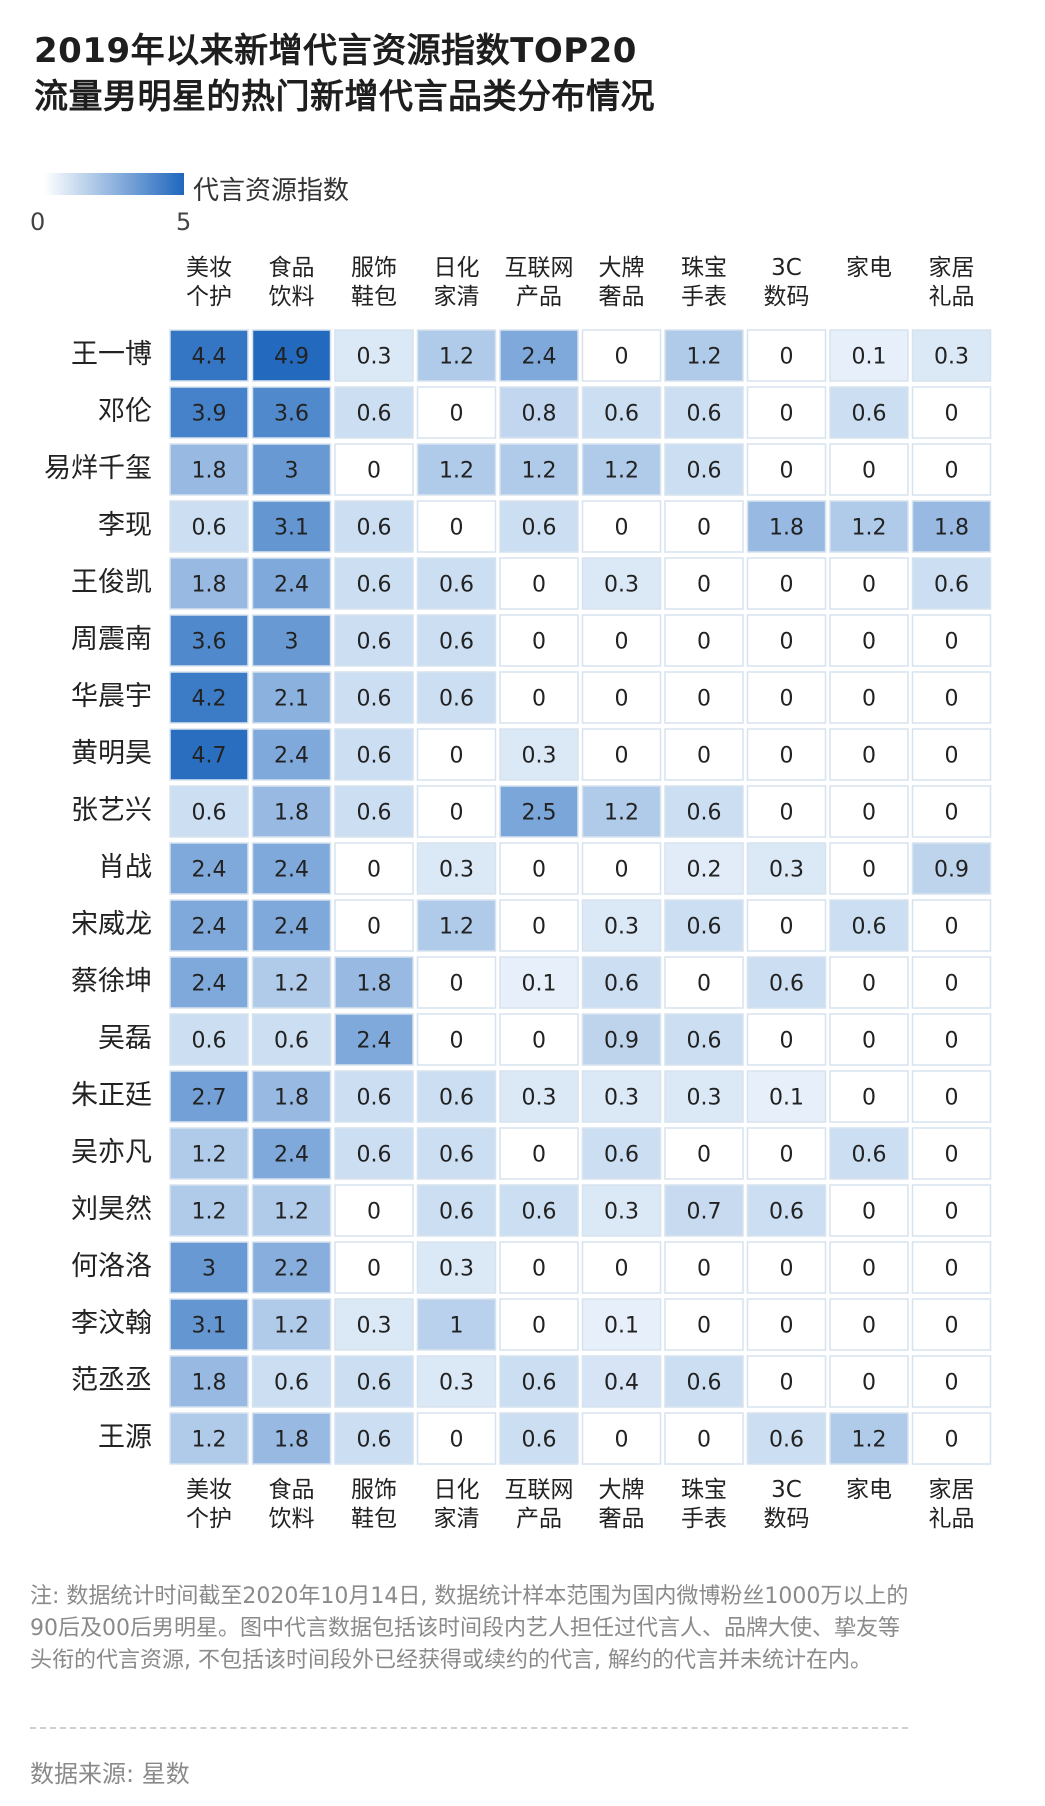 Image resolution: width=1045 pixels, height=1806 pixels. I want to click on column-header-line: 个护, so click(209, 1519).